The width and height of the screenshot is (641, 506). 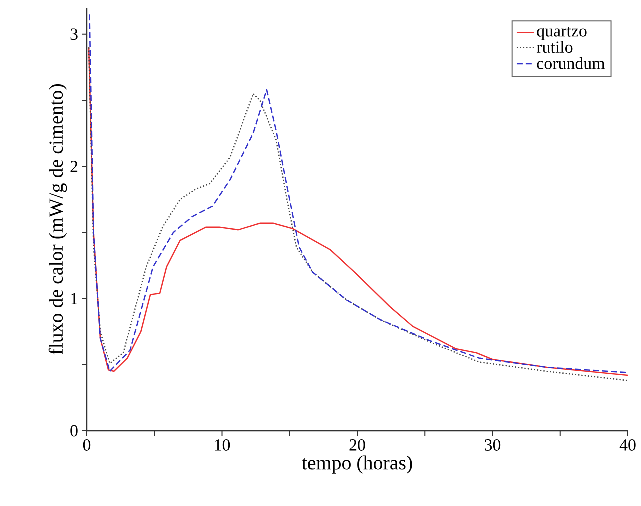 I want to click on legend-label: quartzo, so click(x=562, y=33).